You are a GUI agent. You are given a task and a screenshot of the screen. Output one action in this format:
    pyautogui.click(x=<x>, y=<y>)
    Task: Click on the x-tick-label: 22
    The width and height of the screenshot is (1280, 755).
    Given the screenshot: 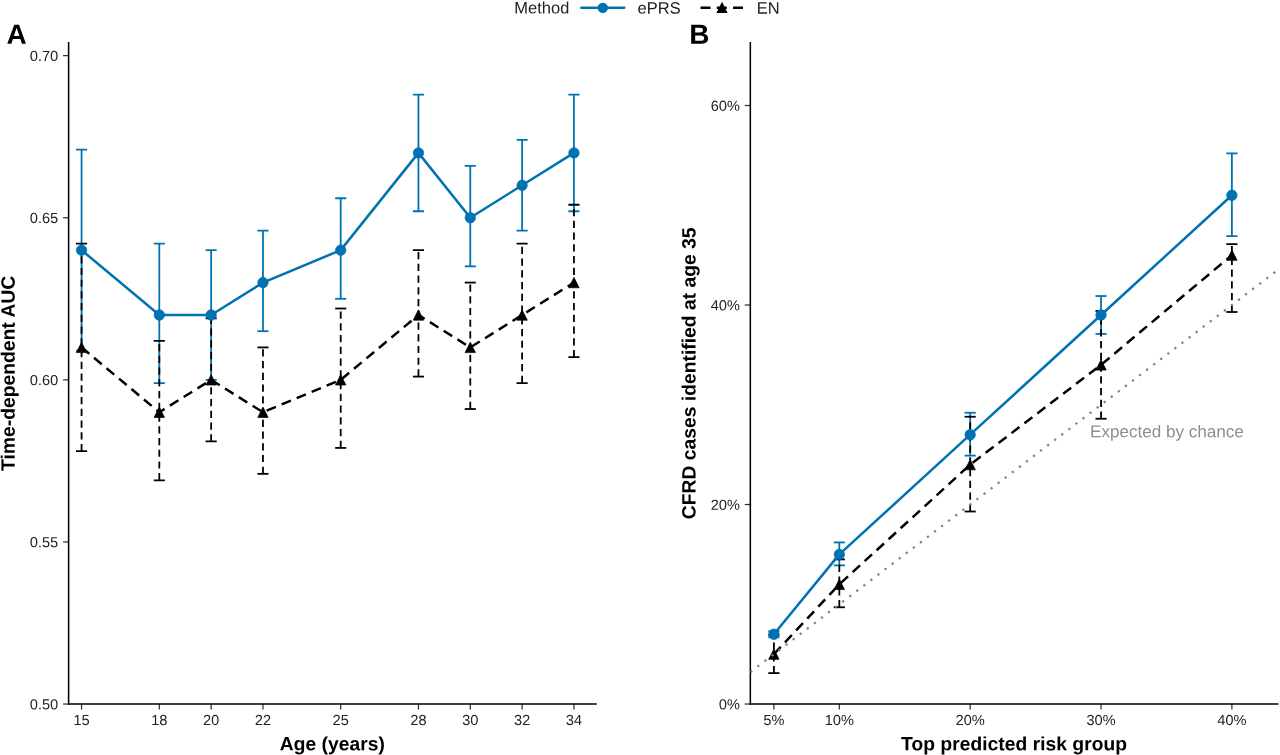 What is the action you would take?
    pyautogui.click(x=263, y=720)
    